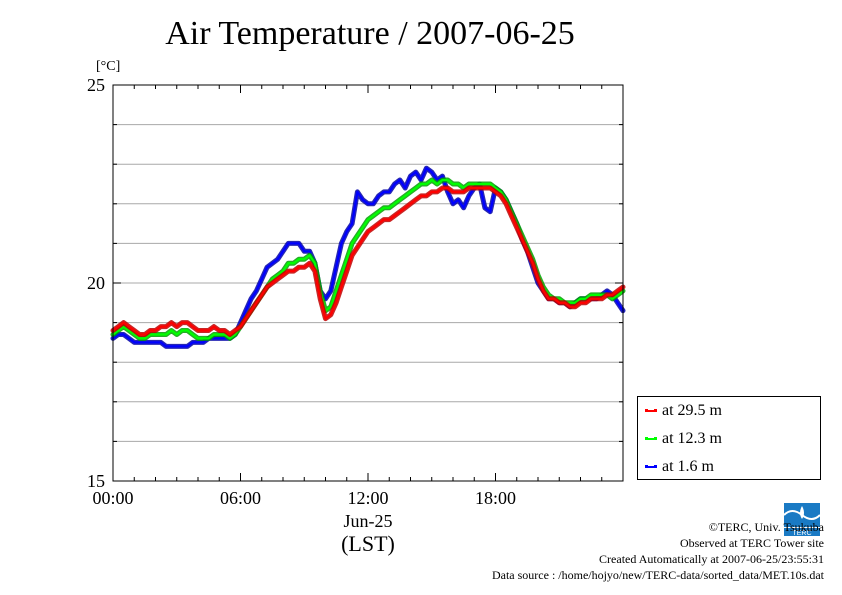  I want to click on x-tick-label: 00:00, so click(112, 498).